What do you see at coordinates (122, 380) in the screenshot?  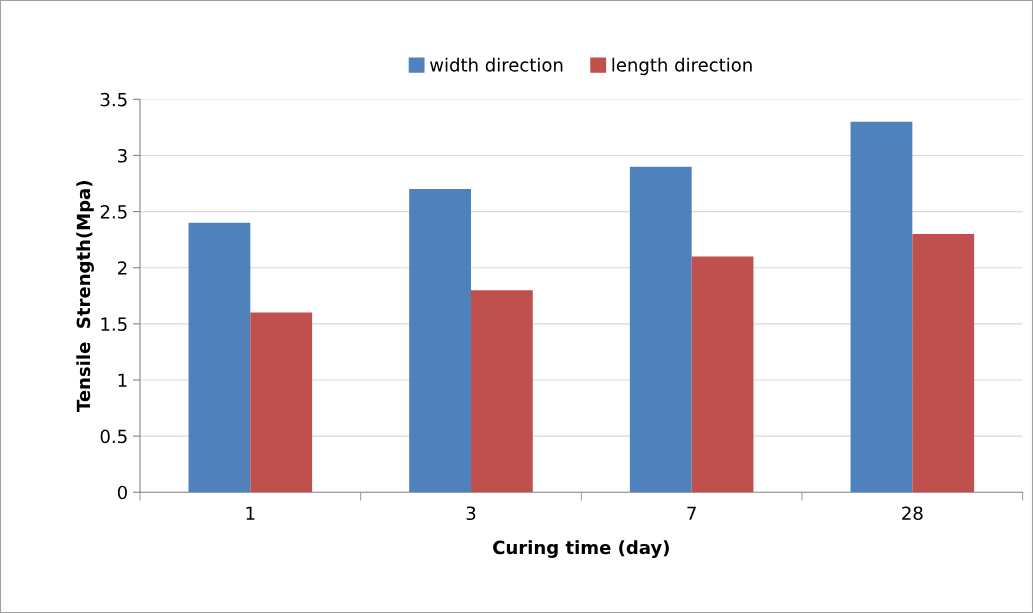 I see `y-tick-label: 1` at bounding box center [122, 380].